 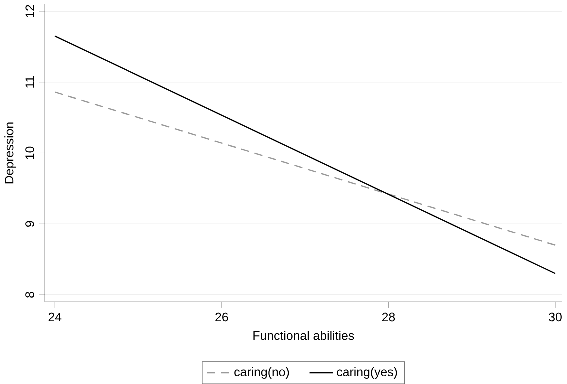 What do you see at coordinates (10, 153) in the screenshot?
I see `y-axis-title: Depression` at bounding box center [10, 153].